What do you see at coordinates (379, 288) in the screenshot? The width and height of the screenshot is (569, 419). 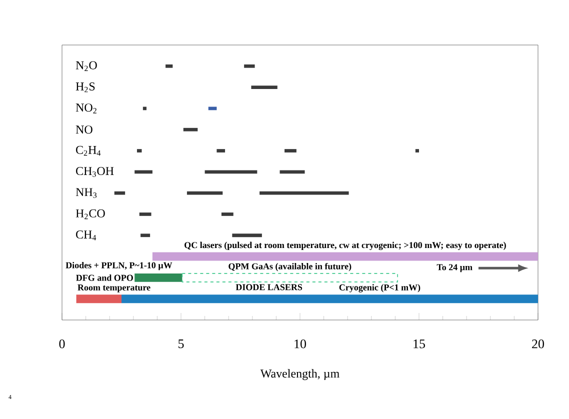 I see `series-label: Cryogenic (P<1 mW)` at bounding box center [379, 288].